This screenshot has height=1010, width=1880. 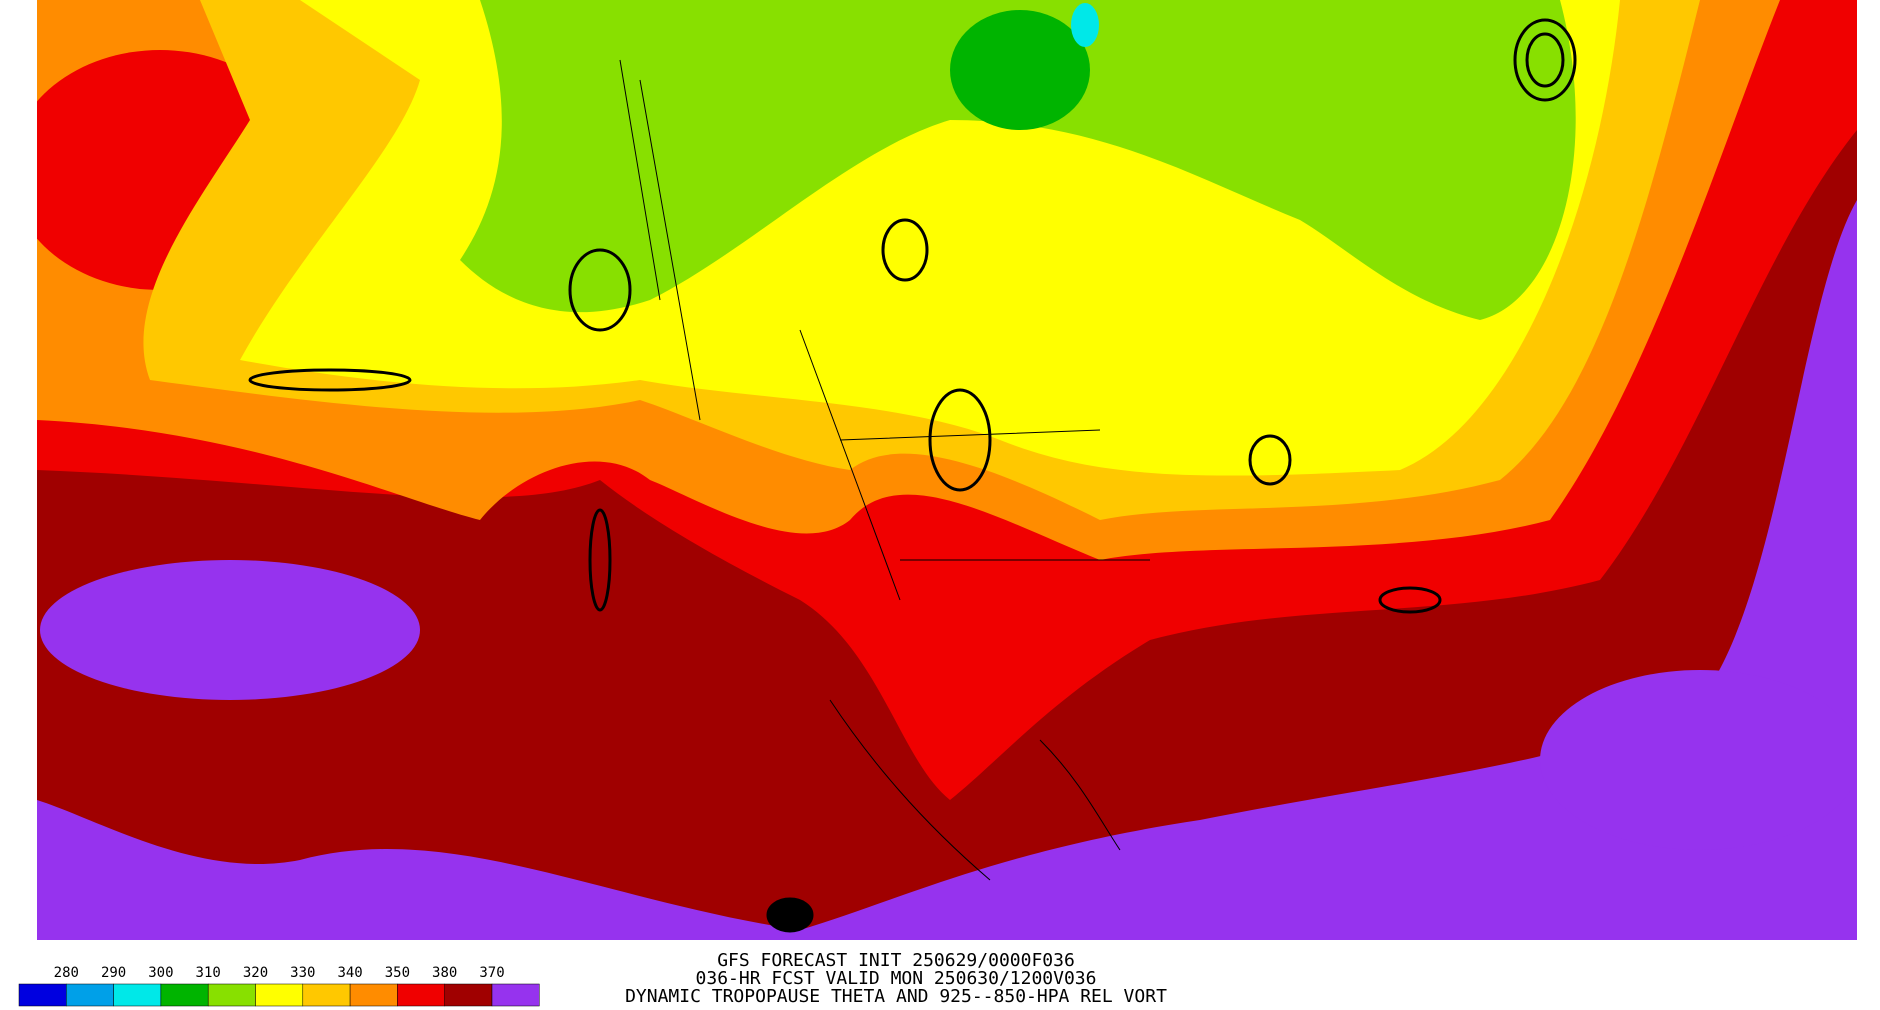 I want to click on caption-line: 036-HR FCST VALID MON 250630/1200V036, so click(x=896, y=978).